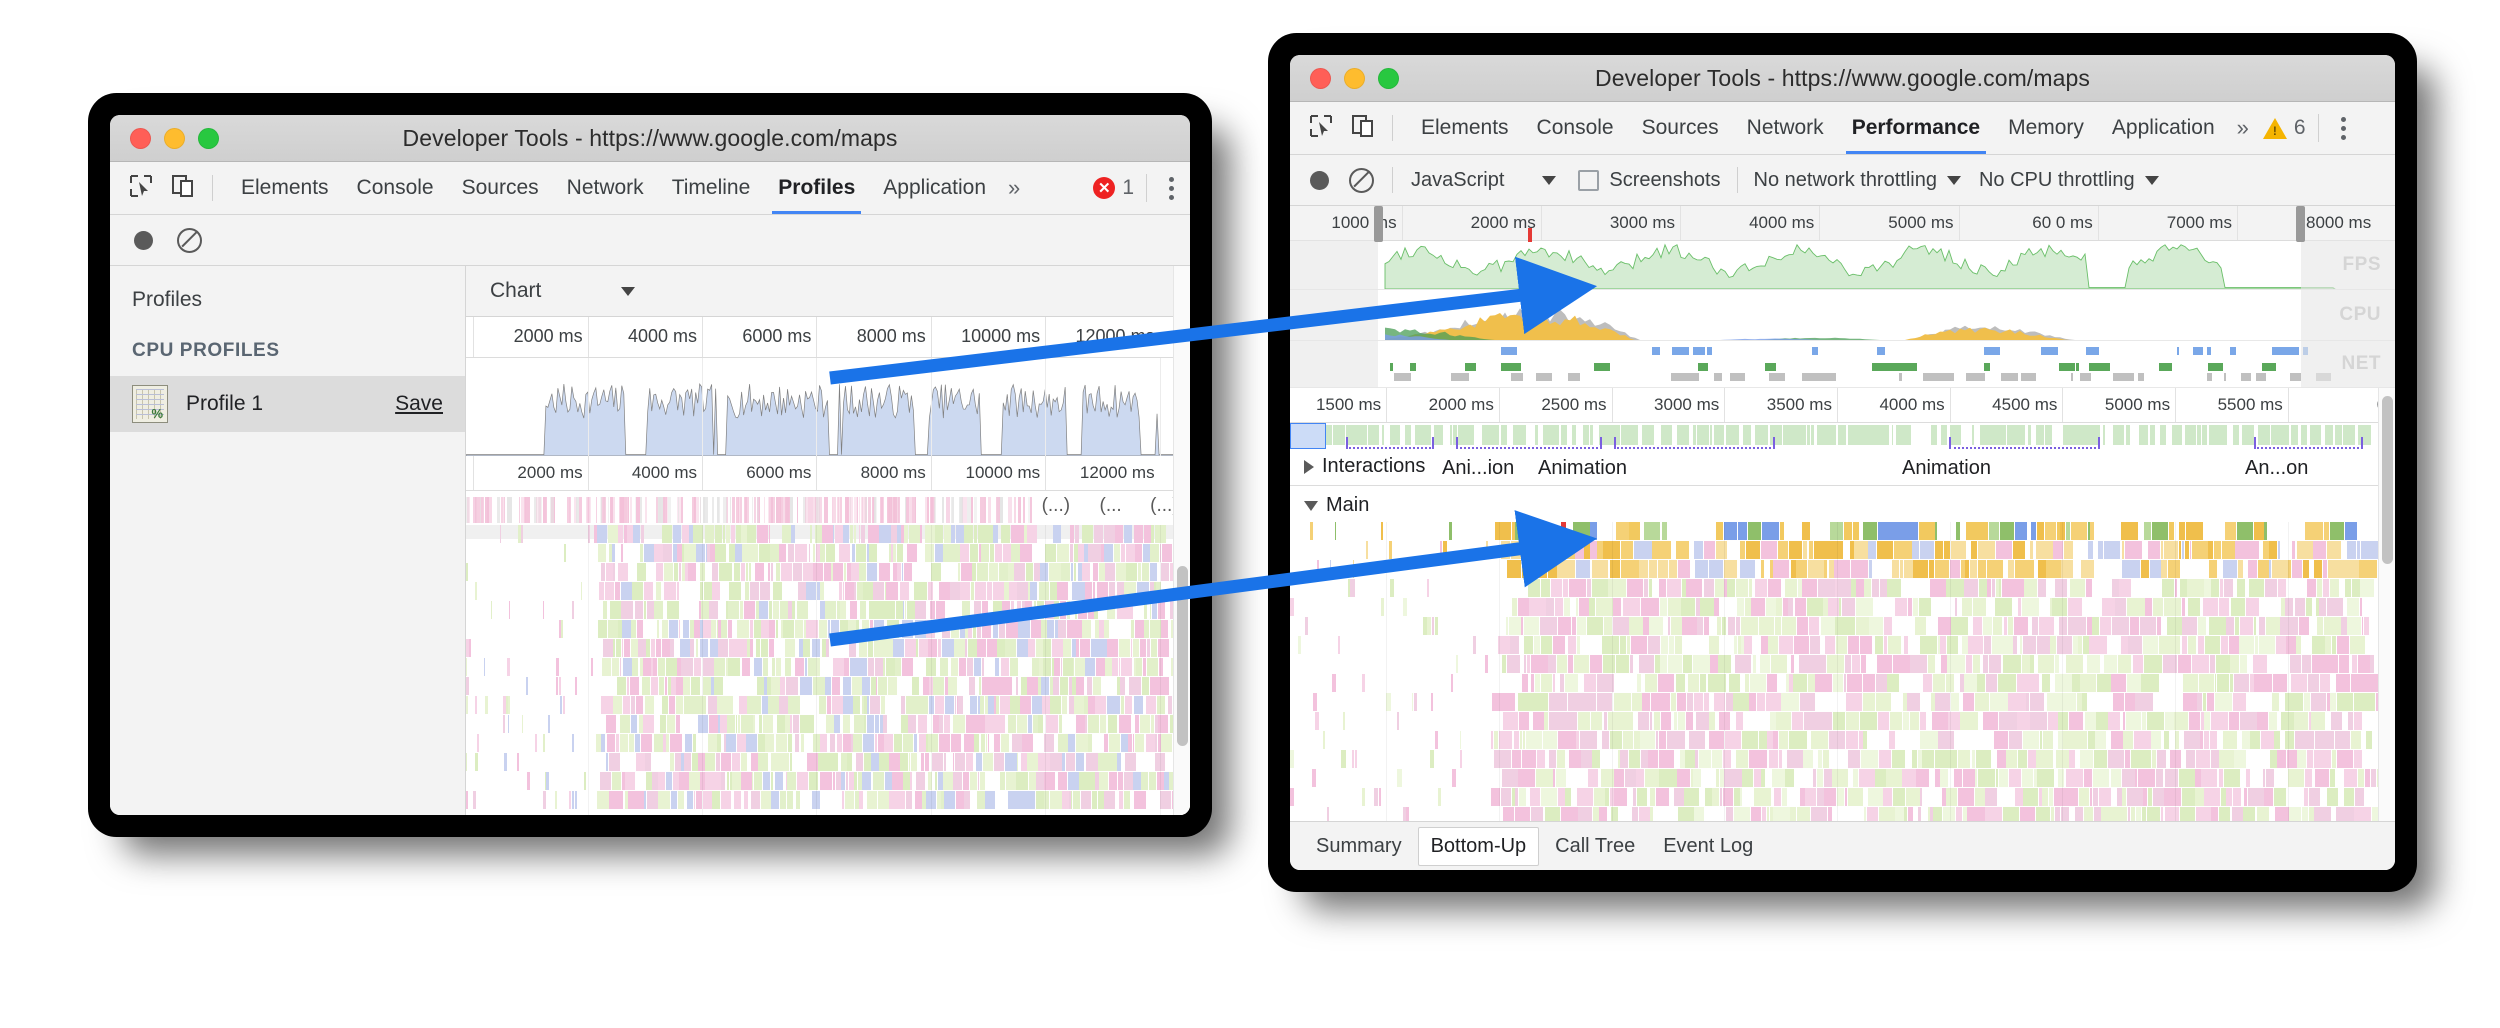  What do you see at coordinates (1842, 688) in the screenshot?
I see `main-flame-chart` at bounding box center [1842, 688].